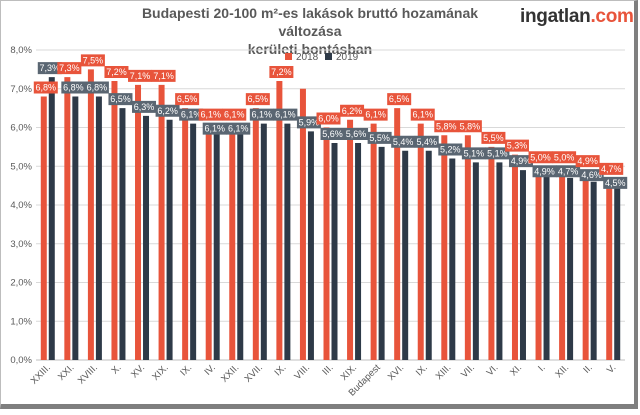 This screenshot has height=415, width=640. Describe the element at coordinates (555, 16) in the screenshot. I see `logo-part-1: ingatlan` at that location.